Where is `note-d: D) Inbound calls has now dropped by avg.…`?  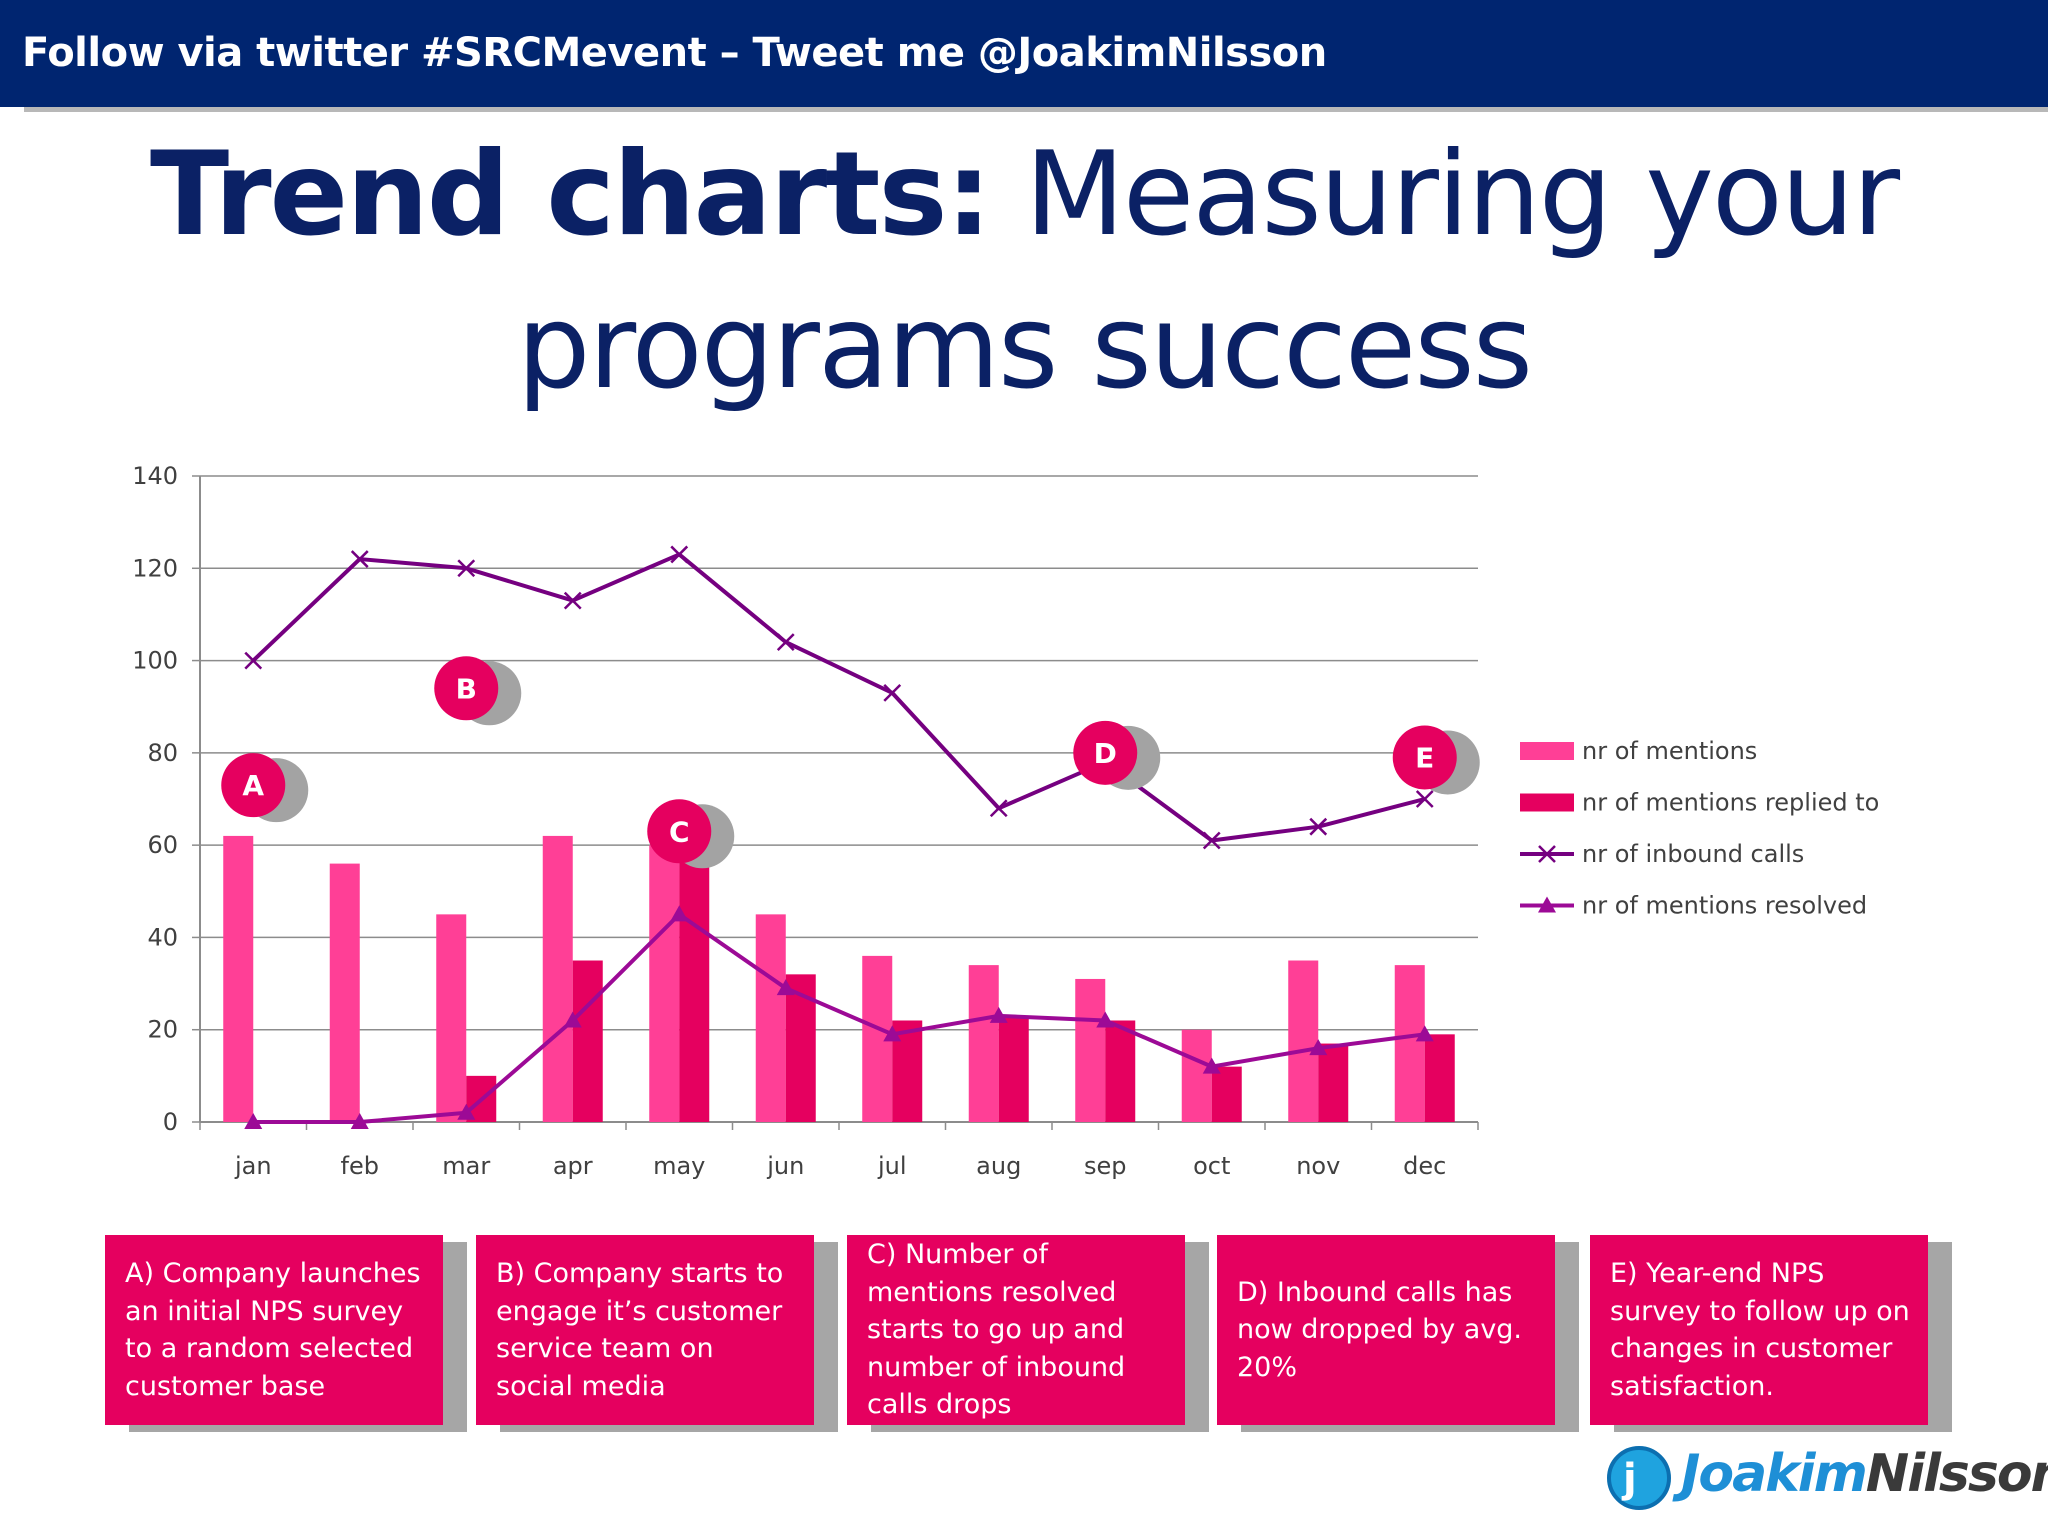
note-d: D) Inbound calls has now dropped by avg.… is located at coordinates (1398, 1333).